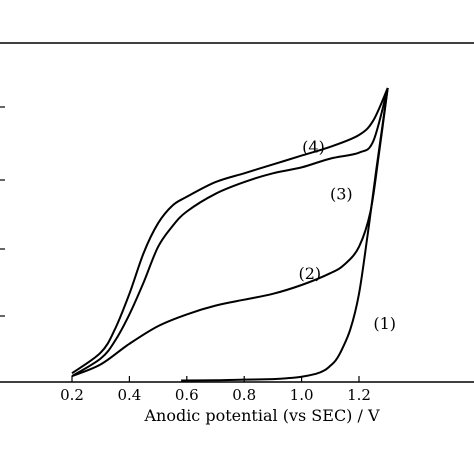 Image resolution: width=474 pixels, height=474 pixels. What do you see at coordinates (72, 395) in the screenshot?
I see `x-tick-label: 0.2` at bounding box center [72, 395].